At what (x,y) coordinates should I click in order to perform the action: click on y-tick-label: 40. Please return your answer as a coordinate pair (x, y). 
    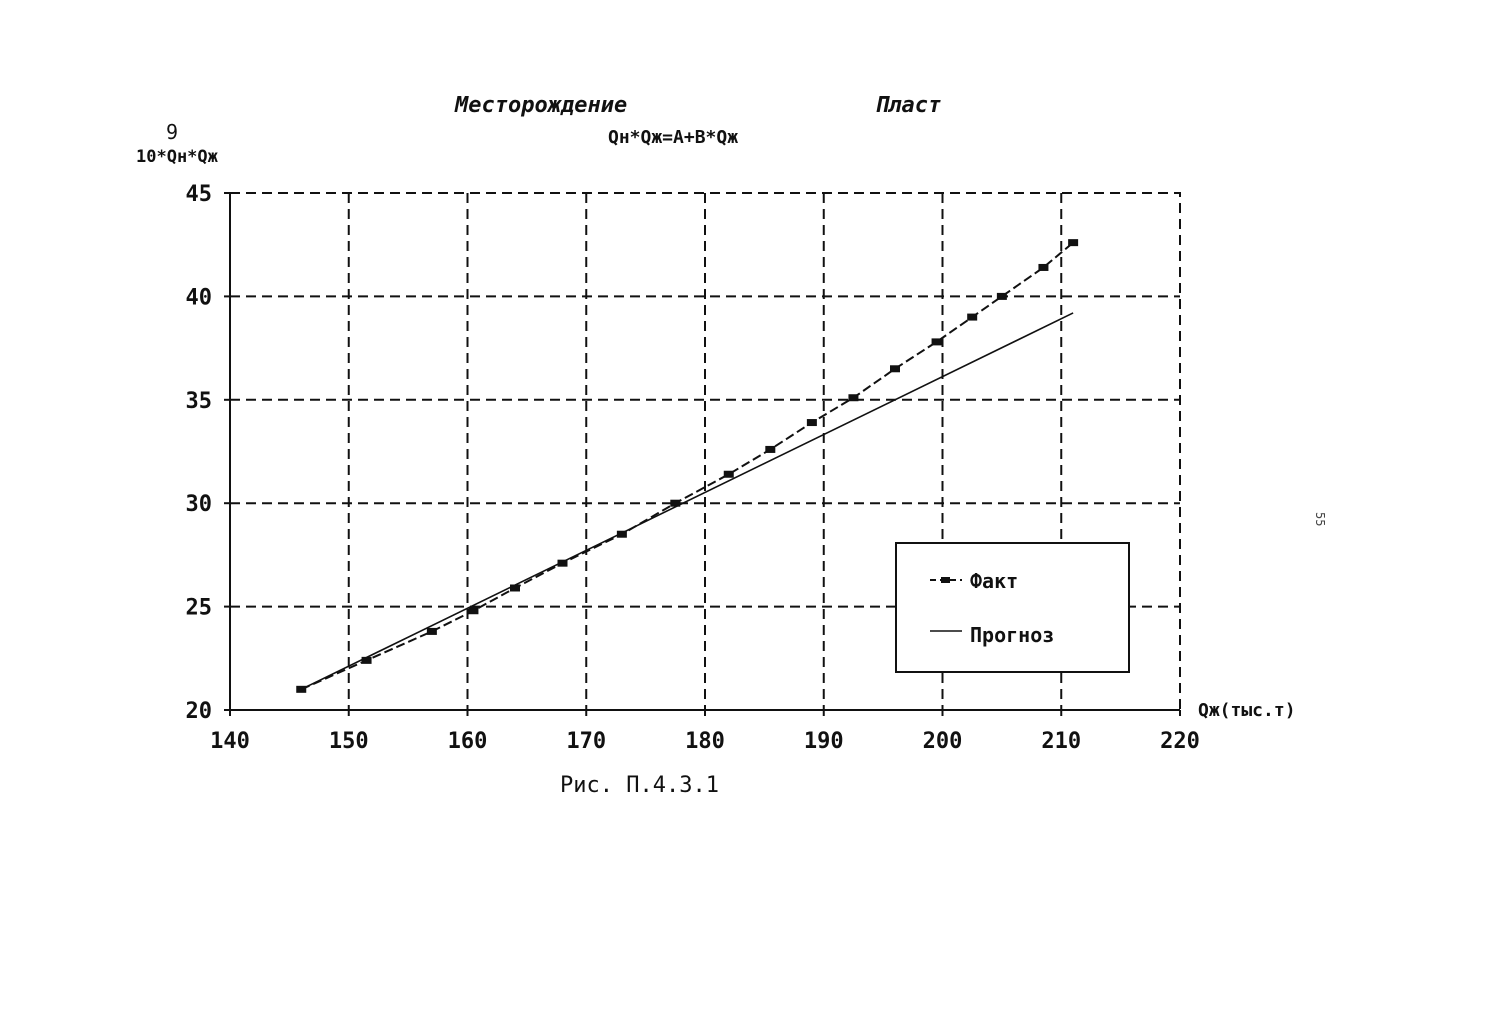
    Looking at the image, I should click on (199, 297).